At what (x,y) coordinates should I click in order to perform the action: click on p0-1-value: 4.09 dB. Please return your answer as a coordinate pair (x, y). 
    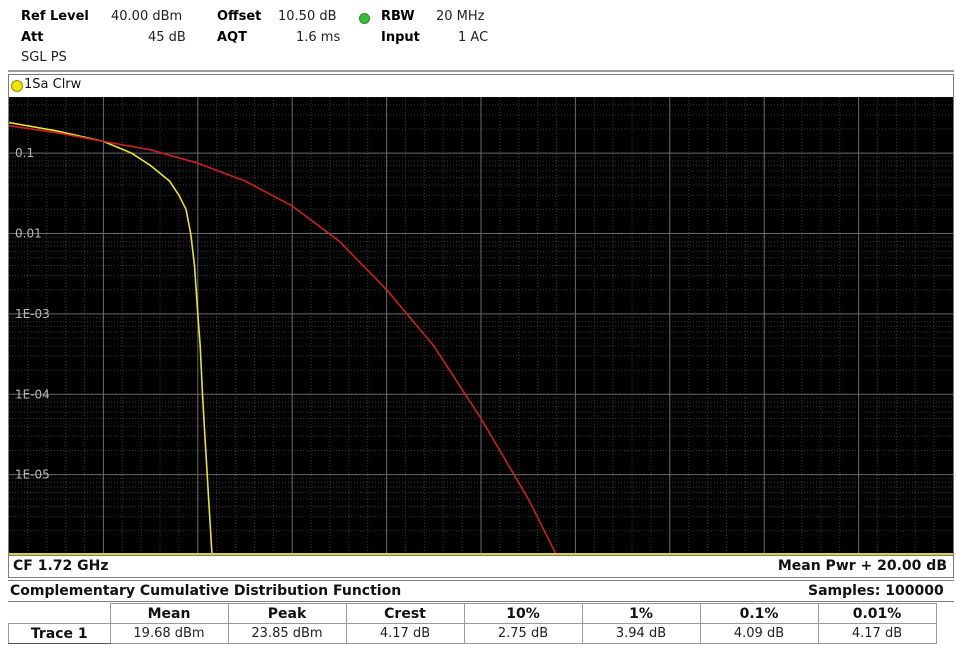
    Looking at the image, I should click on (759, 633).